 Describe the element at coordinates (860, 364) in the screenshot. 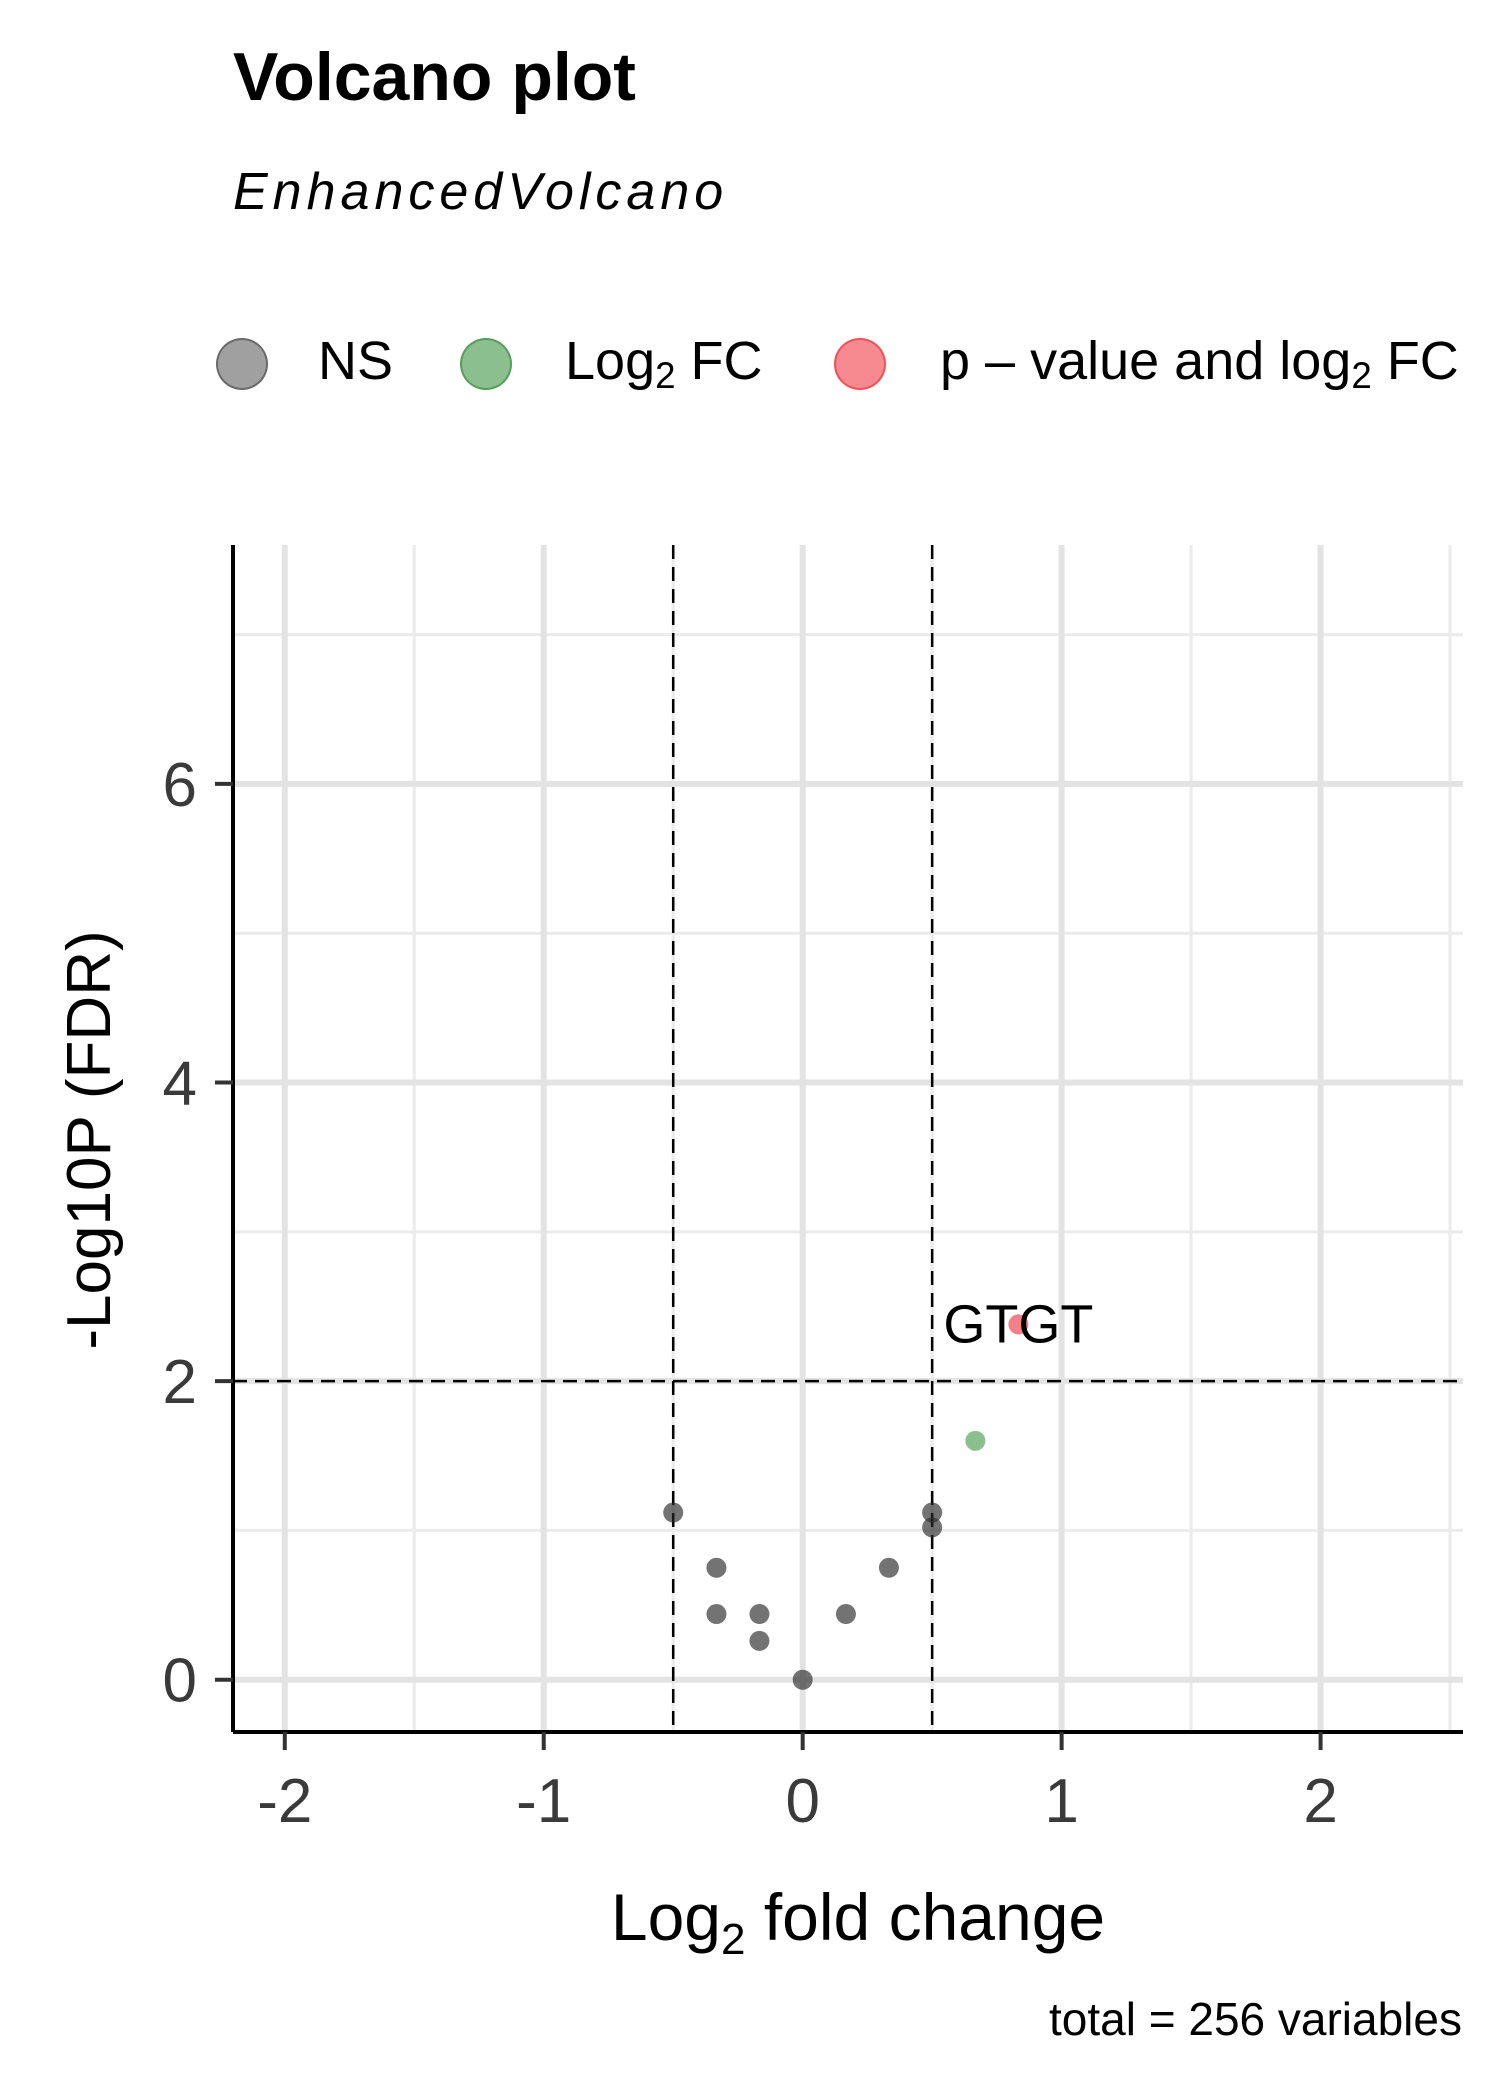

I see `legend-dot-pvalue-log2fc` at that location.